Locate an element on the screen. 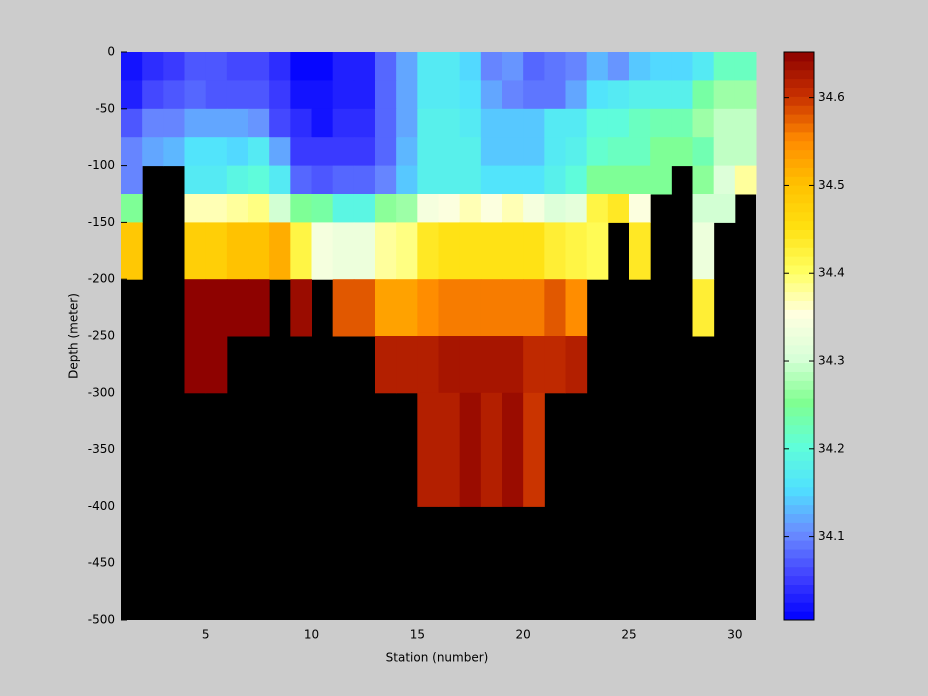  y-tick-label: -350 is located at coordinates (101, 449).